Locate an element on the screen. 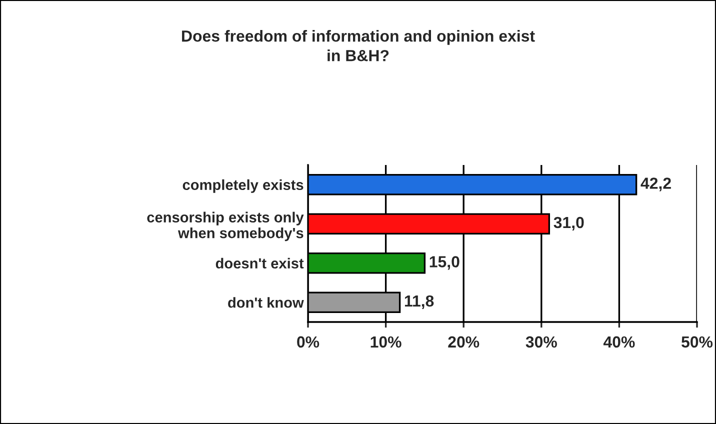  data-label: 11,8 is located at coordinates (419, 302).